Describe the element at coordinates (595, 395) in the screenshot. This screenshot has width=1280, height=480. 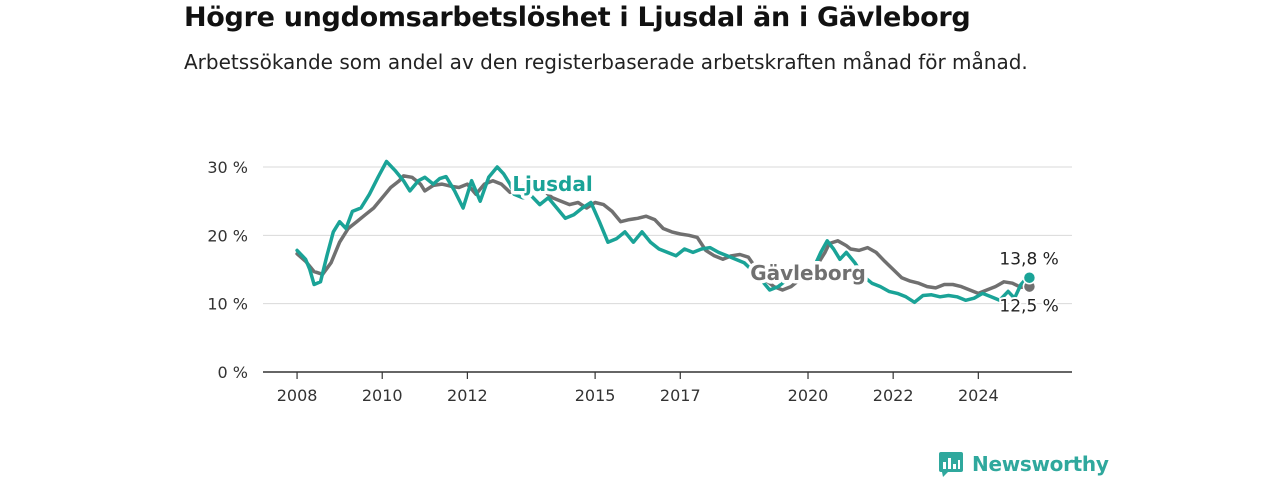
I see `x-tick-label: 2015` at that location.